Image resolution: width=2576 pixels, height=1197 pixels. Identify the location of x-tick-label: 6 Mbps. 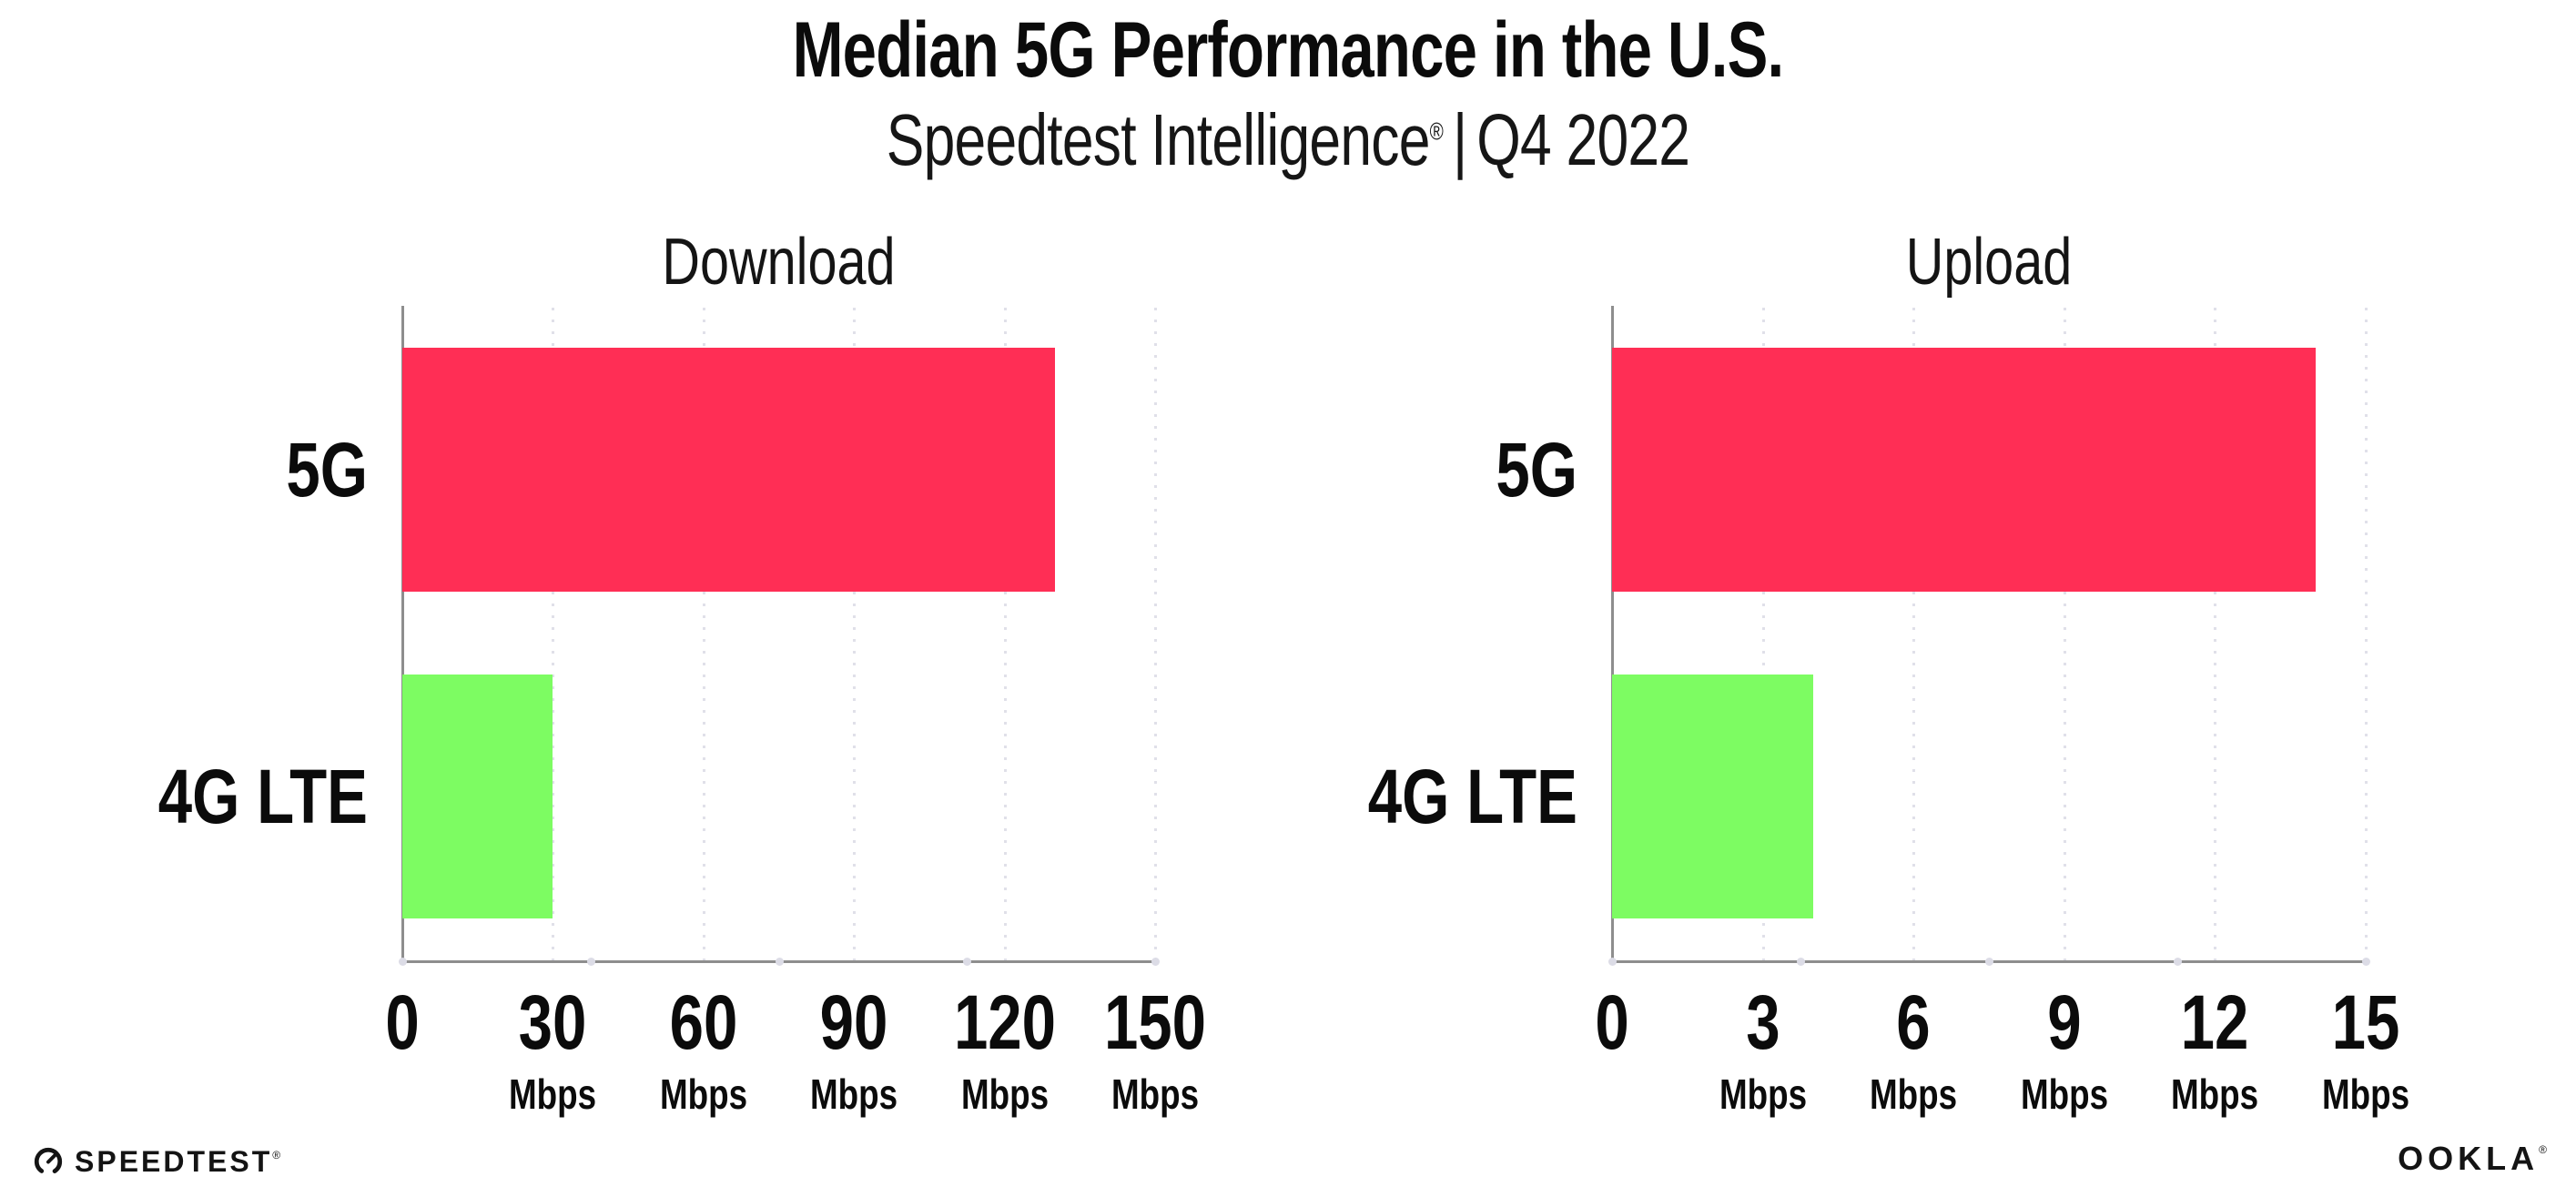
(1913, 1049).